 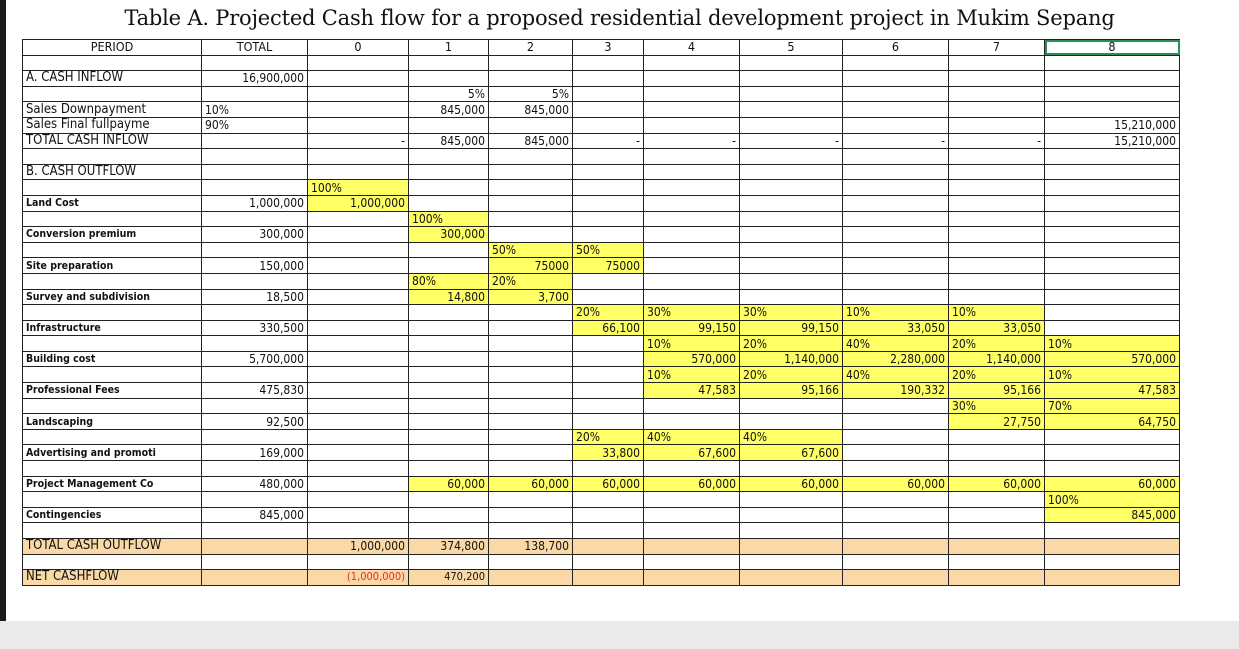 I want to click on cell-total: 1,000,000, so click(x=254, y=203).